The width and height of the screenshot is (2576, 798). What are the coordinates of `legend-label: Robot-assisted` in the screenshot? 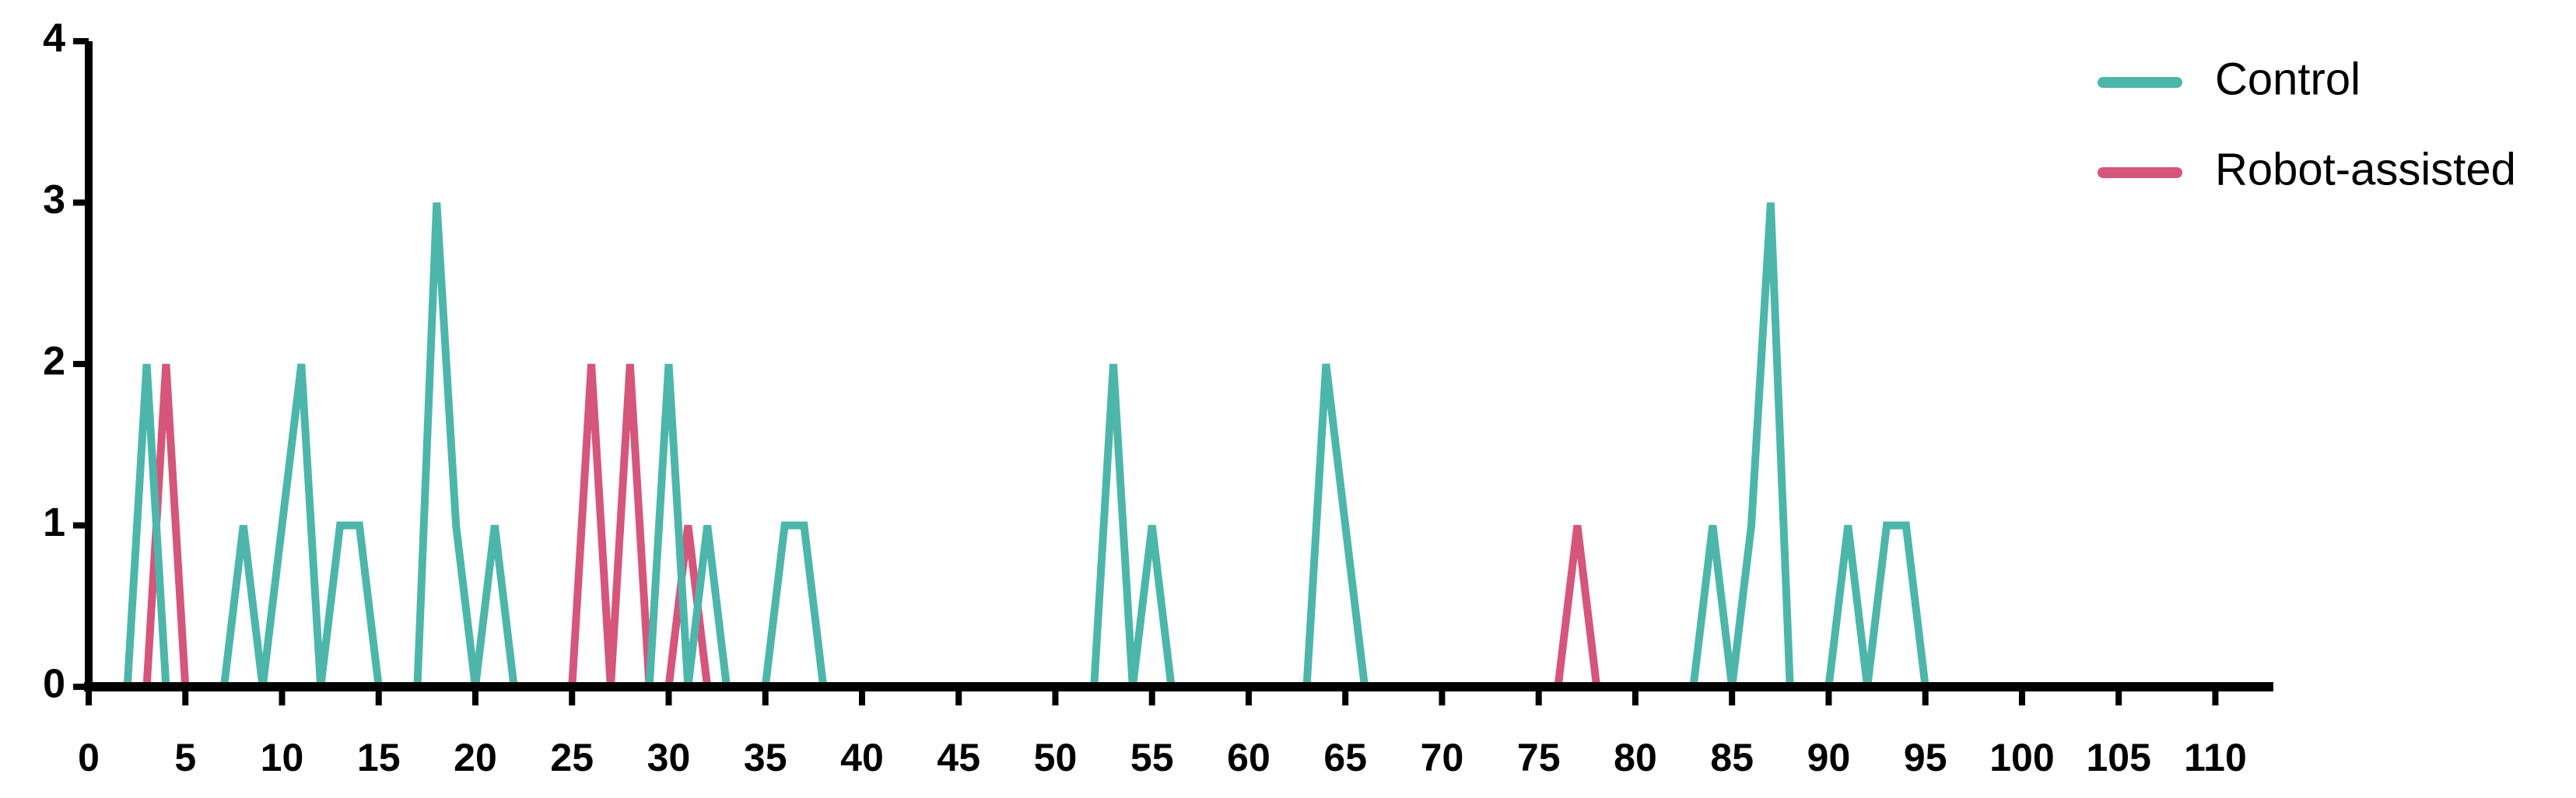 It's located at (2365, 169).